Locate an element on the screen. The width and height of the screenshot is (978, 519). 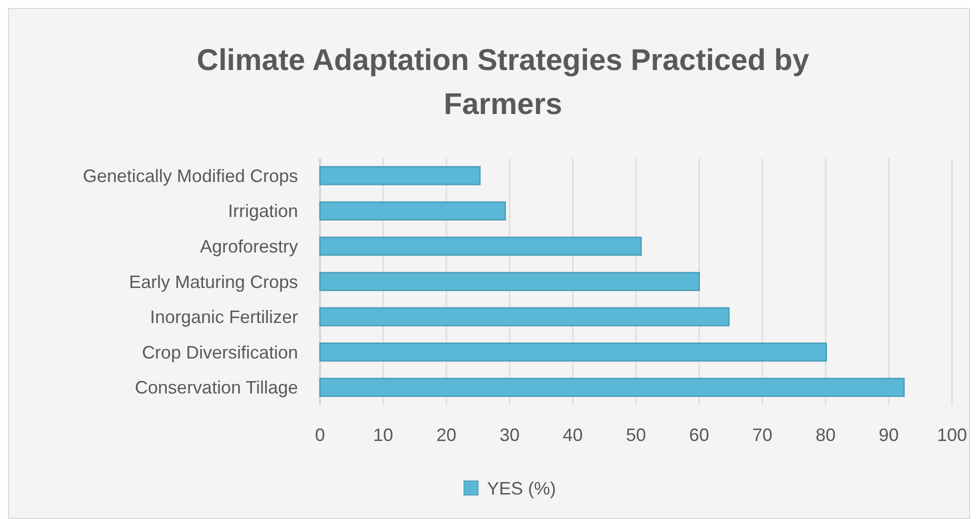
legend-label: YES (%) is located at coordinates (521, 488).